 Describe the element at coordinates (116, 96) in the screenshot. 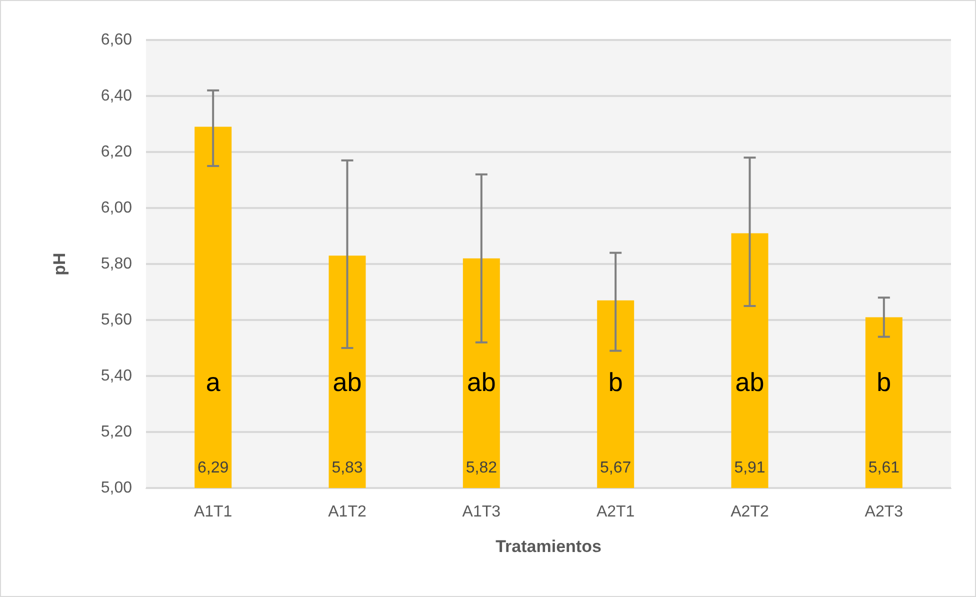

I see `y-tick-label: 6,40` at that location.